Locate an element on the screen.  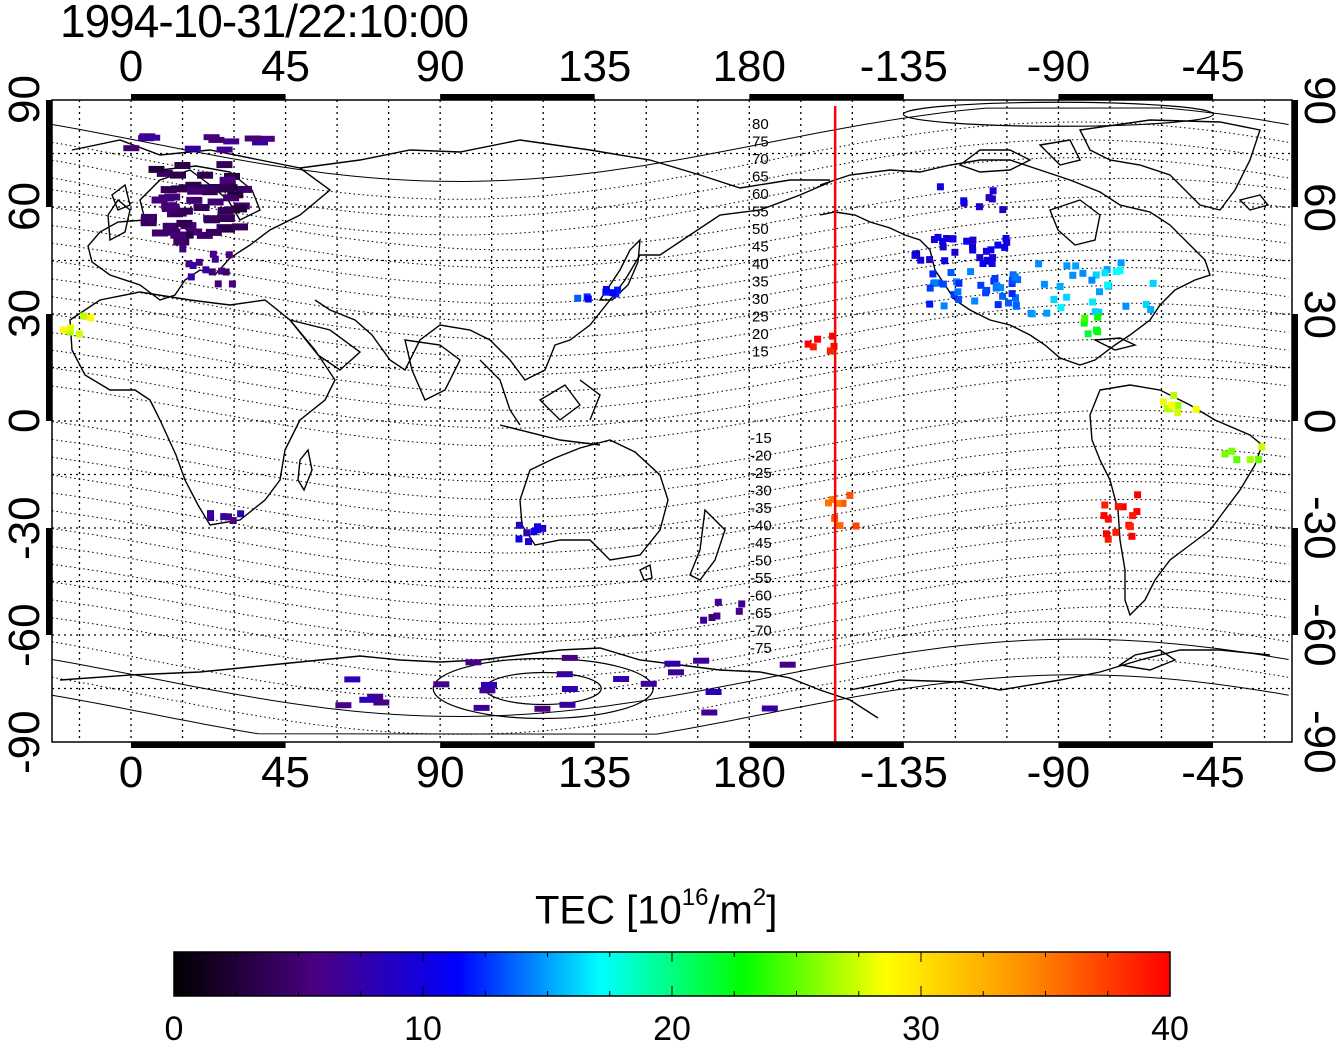
bottom-longitude-label: 90 is located at coordinates (440, 772).